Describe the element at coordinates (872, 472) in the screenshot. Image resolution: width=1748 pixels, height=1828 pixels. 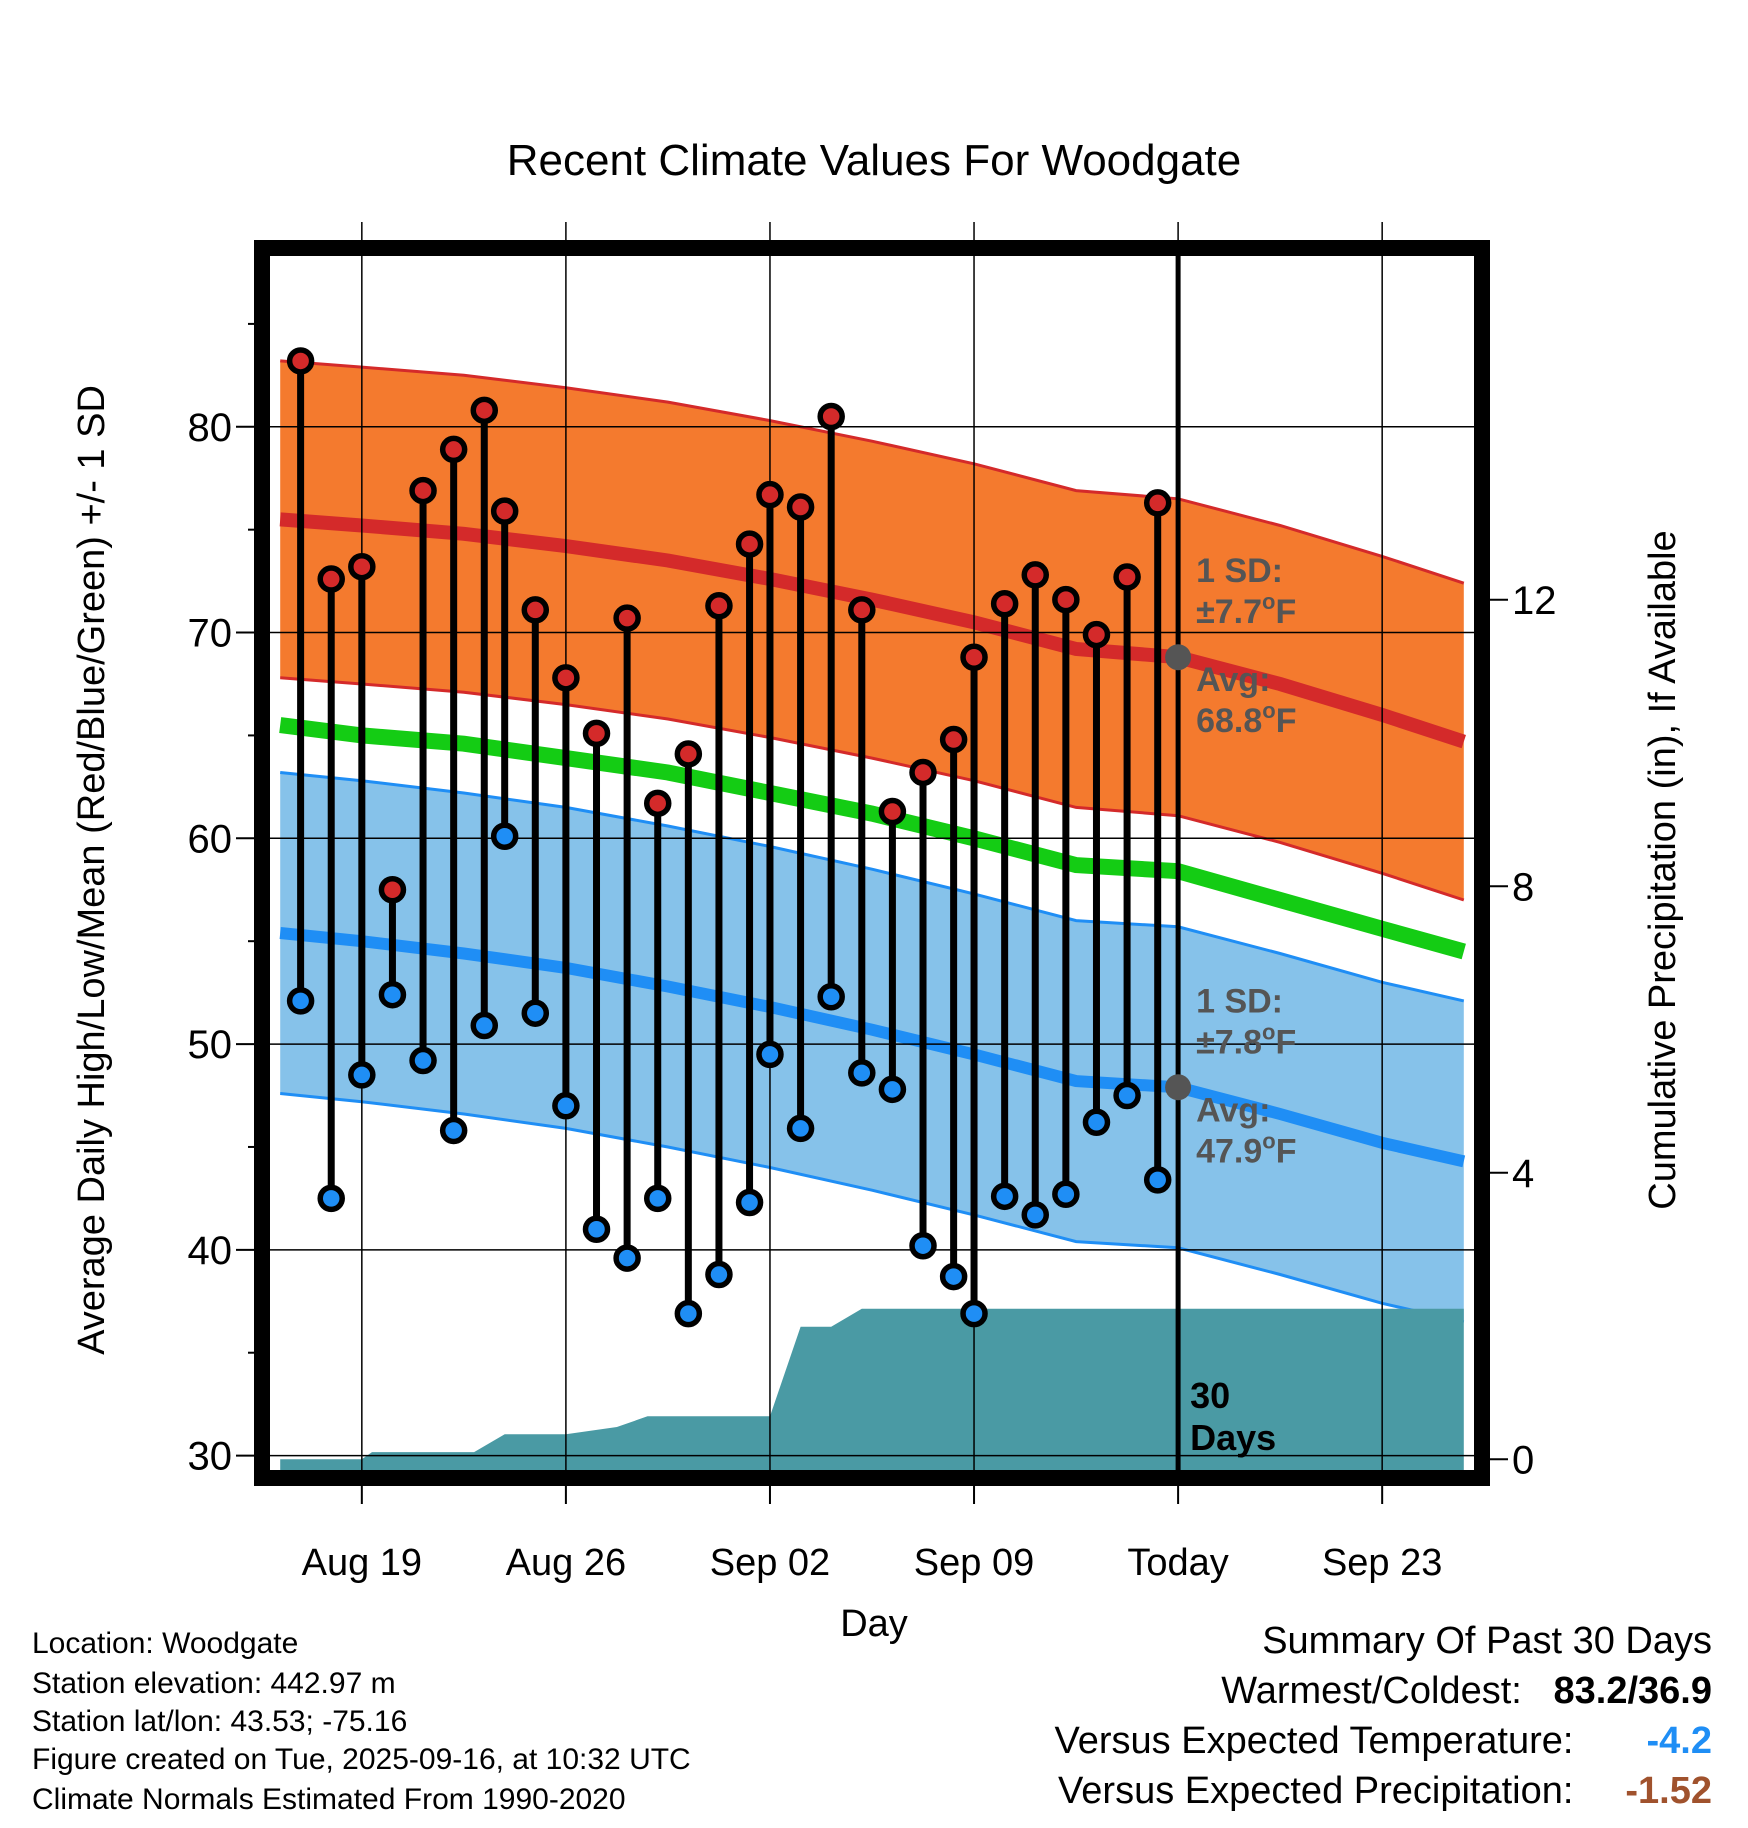
I see `high-sd-band-upper-edge` at that location.